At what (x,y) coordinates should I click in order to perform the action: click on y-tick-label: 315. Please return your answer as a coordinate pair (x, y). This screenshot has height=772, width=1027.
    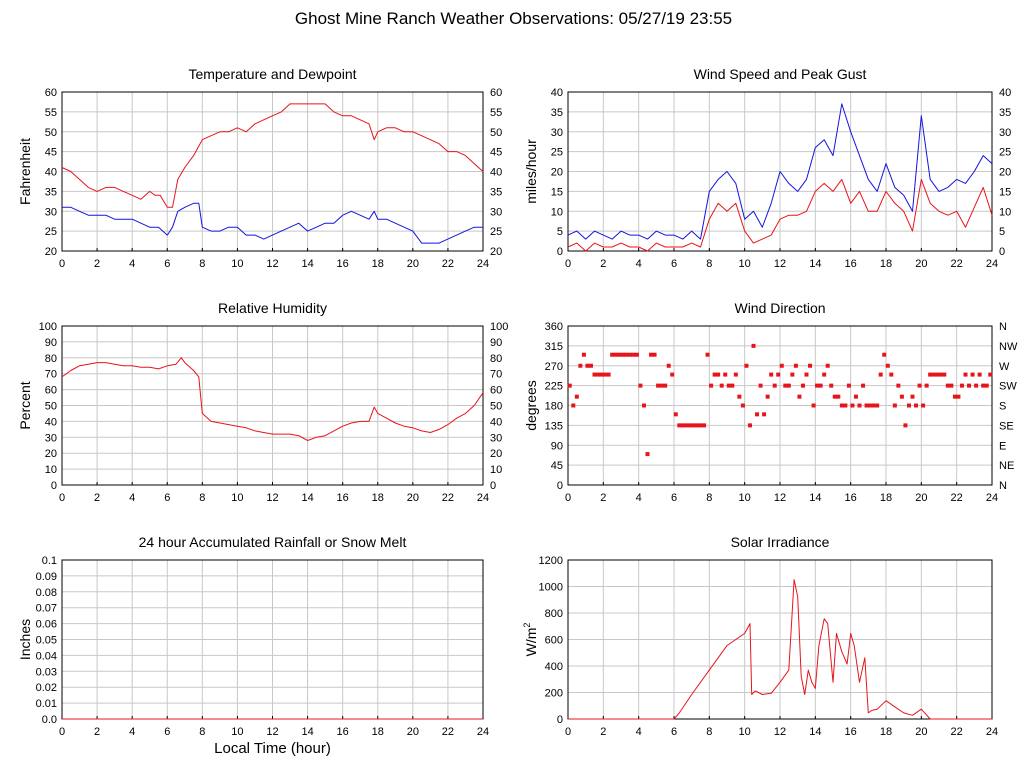
    Looking at the image, I should click on (554, 347).